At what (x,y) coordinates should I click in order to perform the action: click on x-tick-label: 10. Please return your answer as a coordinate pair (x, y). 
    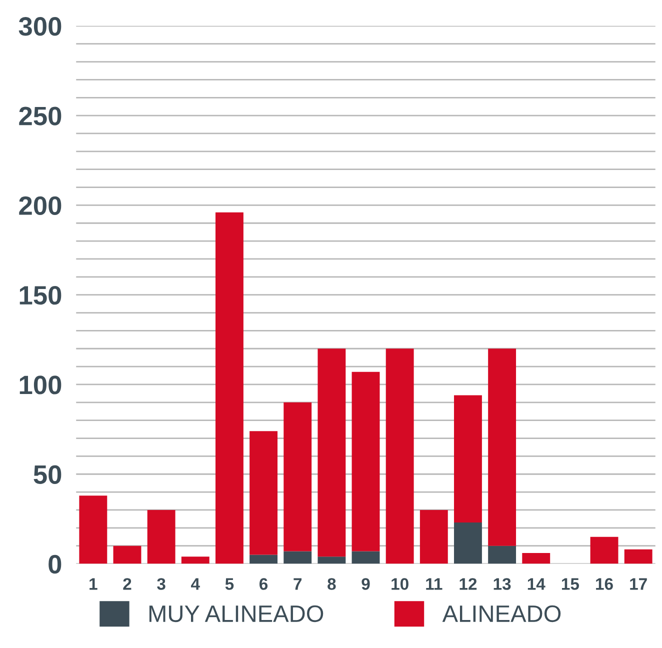
    Looking at the image, I should click on (400, 584).